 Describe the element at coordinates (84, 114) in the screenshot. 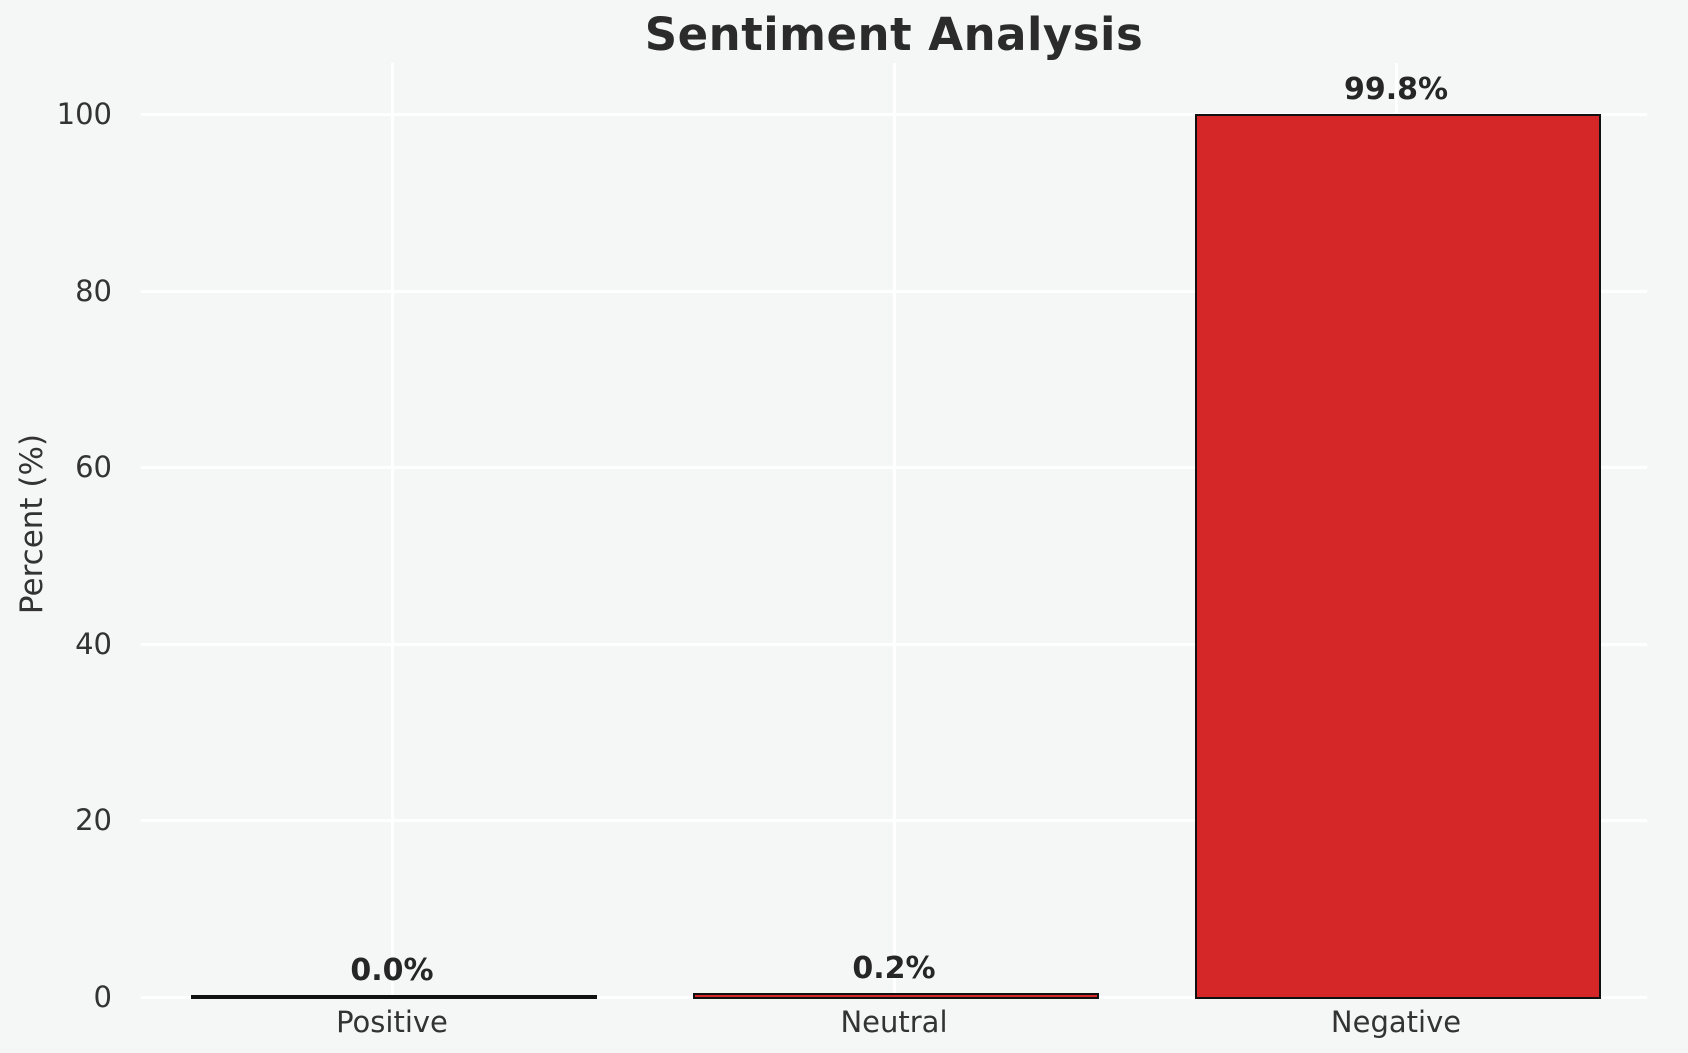

I see `y-tick-label: 100` at that location.